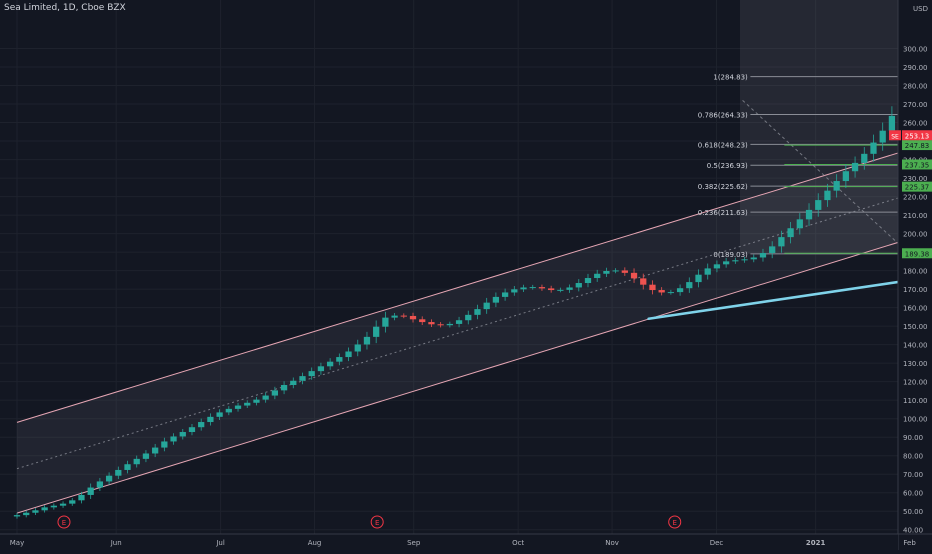  I want to click on price-tick-10: 140.00, so click(915, 346).